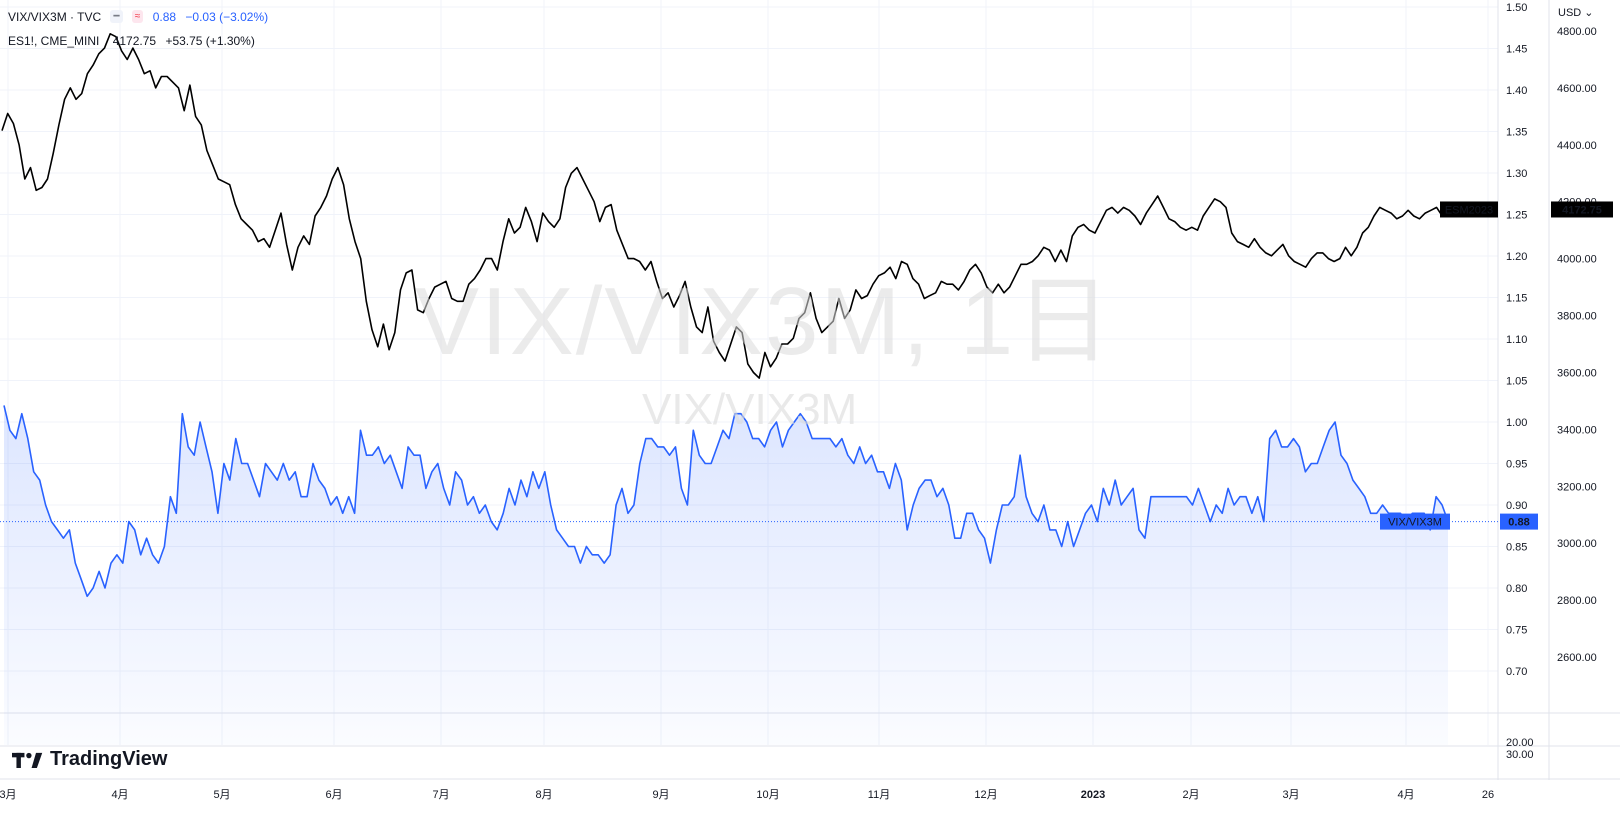 The image size is (1620, 813). What do you see at coordinates (333, 795) in the screenshot?
I see `time-tick-label: 6月` at bounding box center [333, 795].